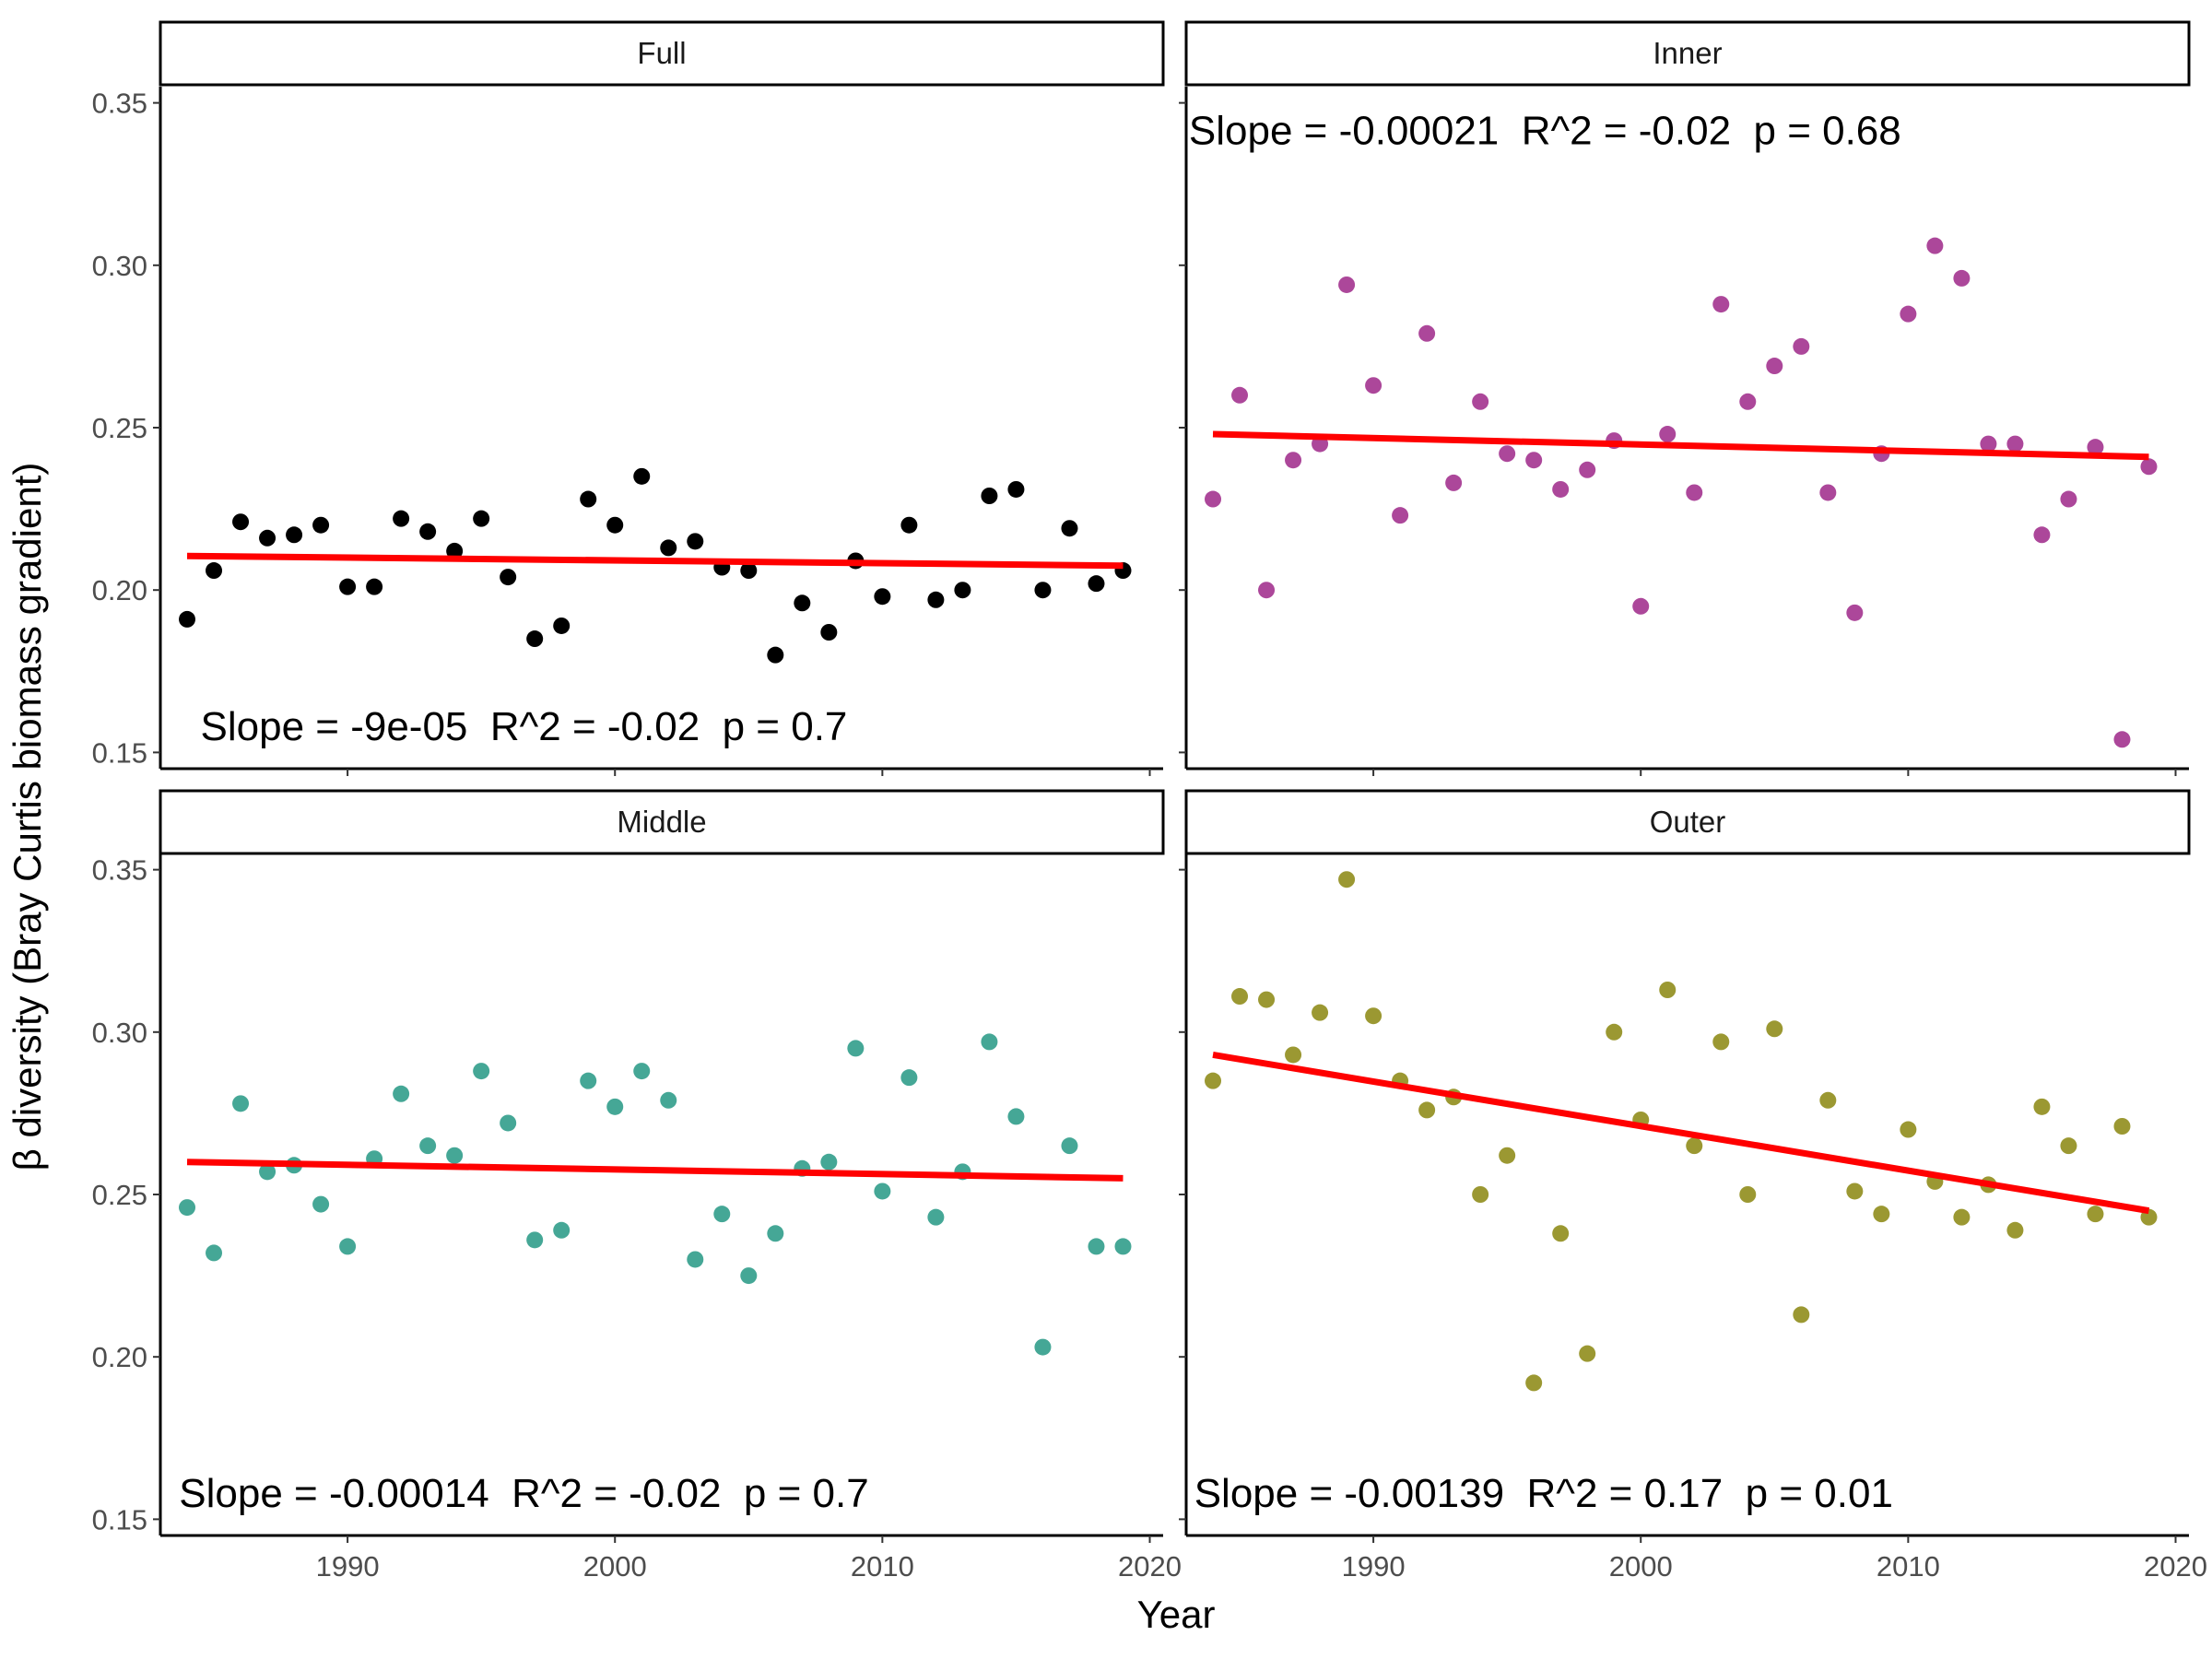 The height and width of the screenshot is (1659, 2212). I want to click on facet-strip-label: Full, so click(661, 53).